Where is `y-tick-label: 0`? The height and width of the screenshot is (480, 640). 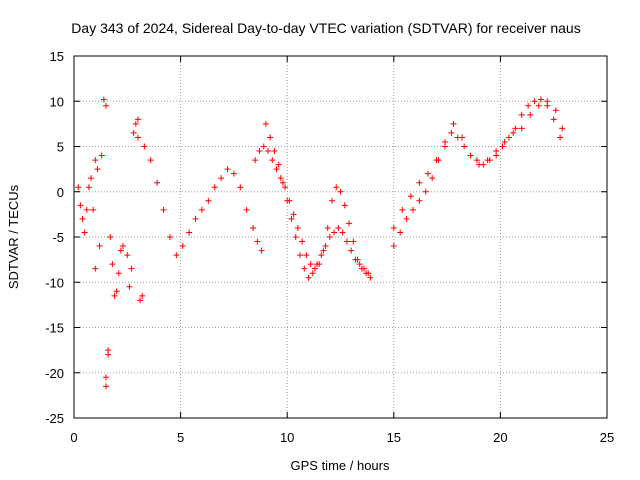
y-tick-label: 0 is located at coordinates (60, 192).